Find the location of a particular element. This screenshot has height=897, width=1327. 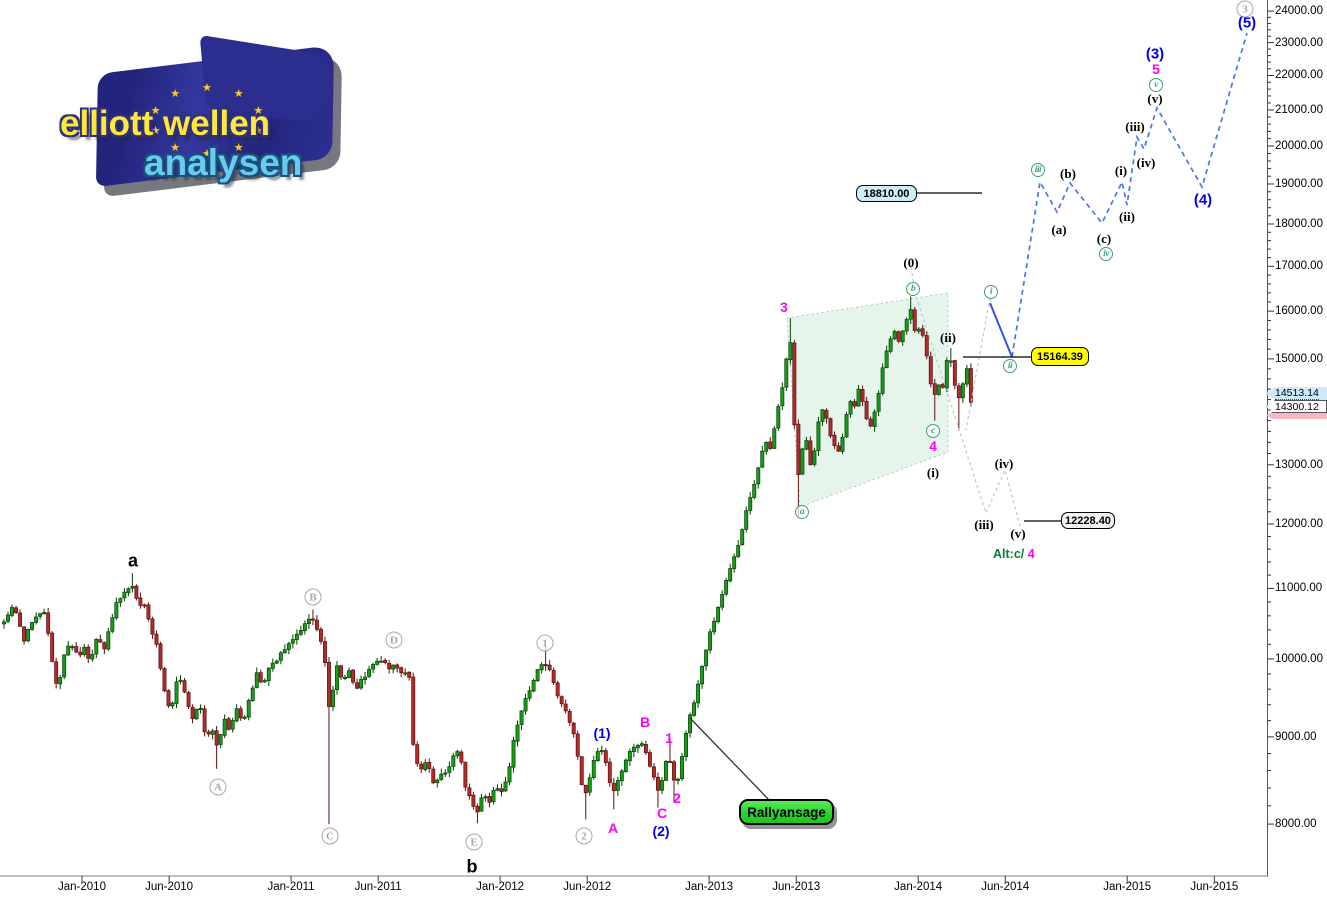

x-axis-label: Jun-2013 is located at coordinates (796, 887).